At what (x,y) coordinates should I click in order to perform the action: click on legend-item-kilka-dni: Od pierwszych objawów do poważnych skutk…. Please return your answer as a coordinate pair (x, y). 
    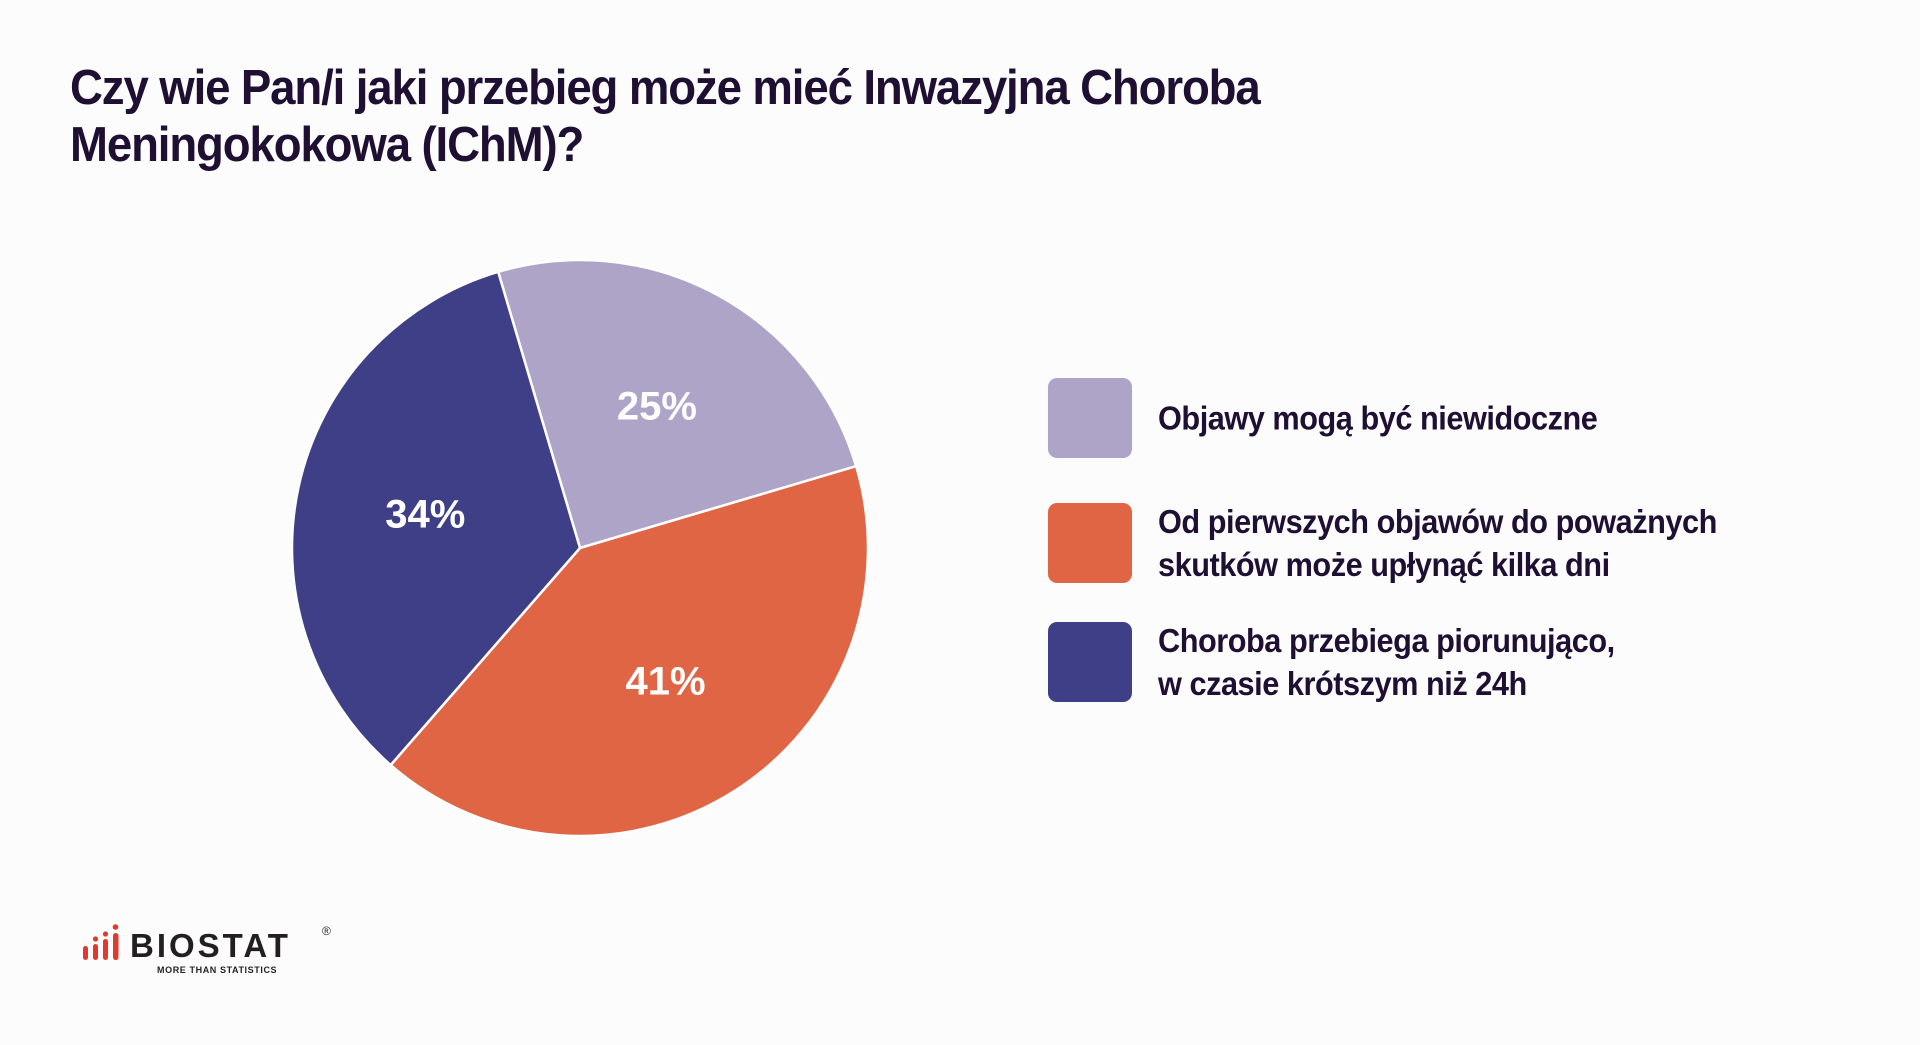
    Looking at the image, I should click on (1428, 543).